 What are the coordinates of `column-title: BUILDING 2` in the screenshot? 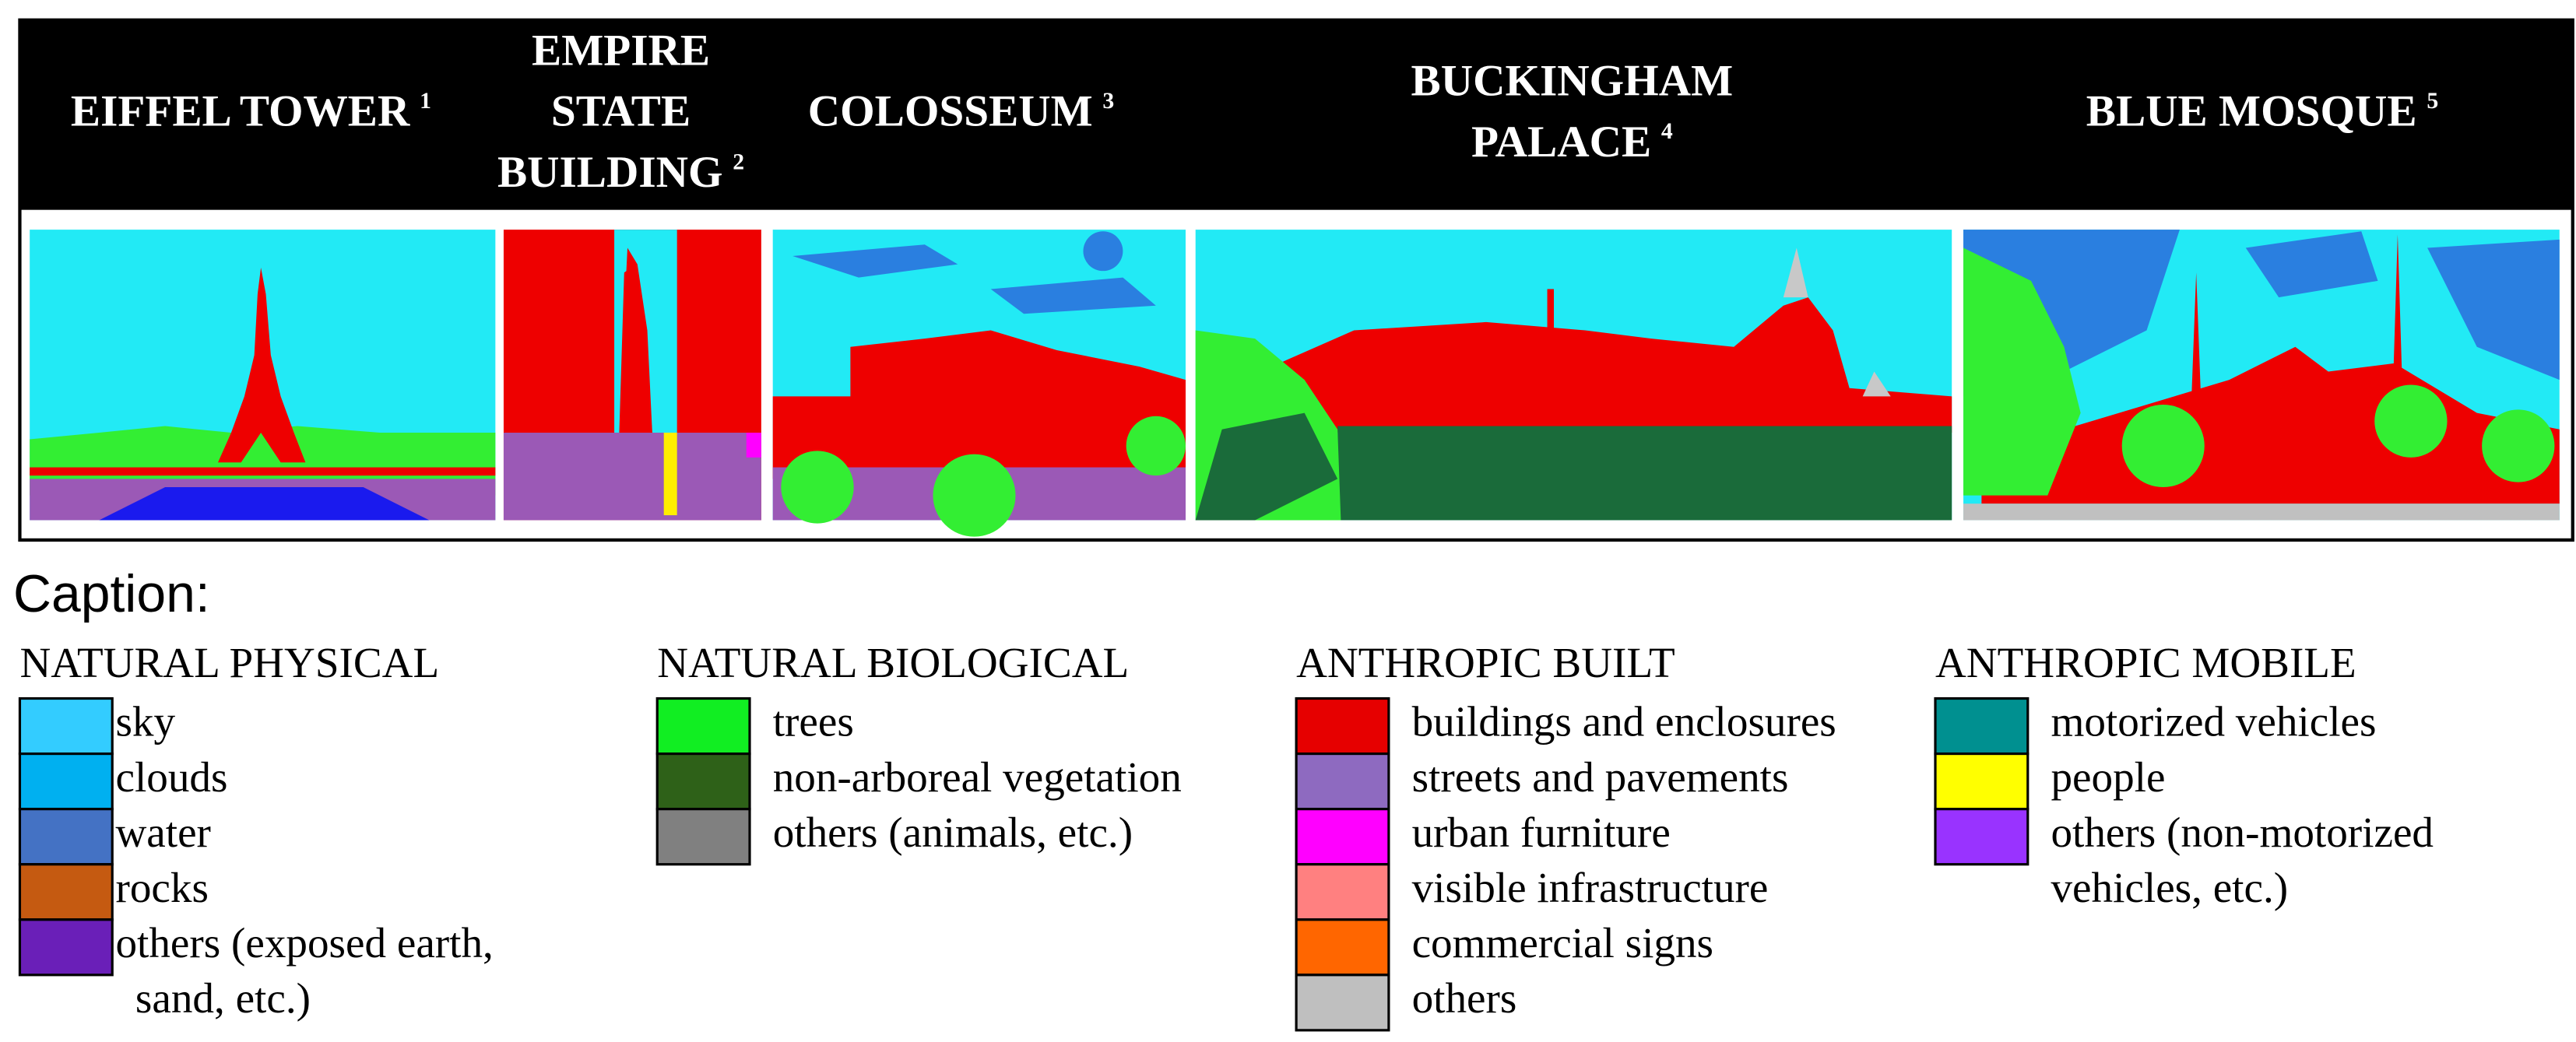 It's located at (621, 173).